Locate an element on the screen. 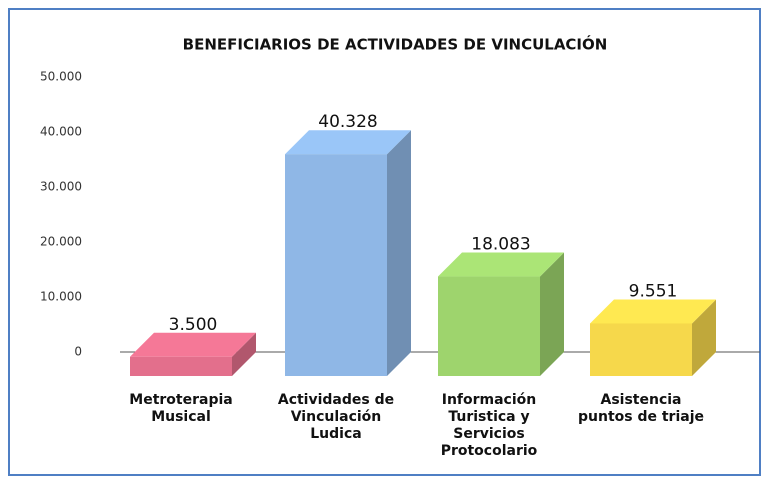 The image size is (769, 484). y-tick-label: 20.000 is located at coordinates (61, 242).